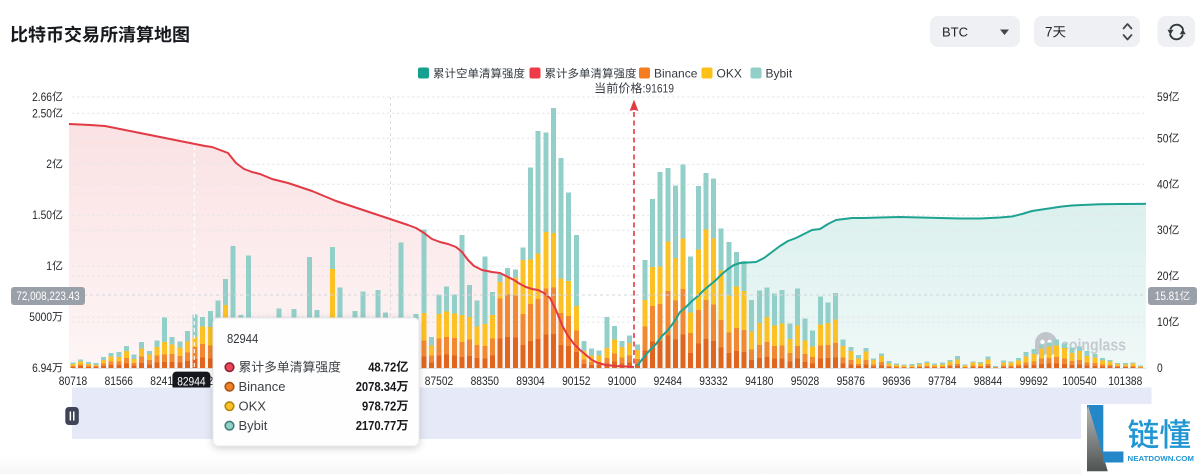  Describe the element at coordinates (1167, 297) in the screenshot. I see `svg-text: 15.81` at that location.